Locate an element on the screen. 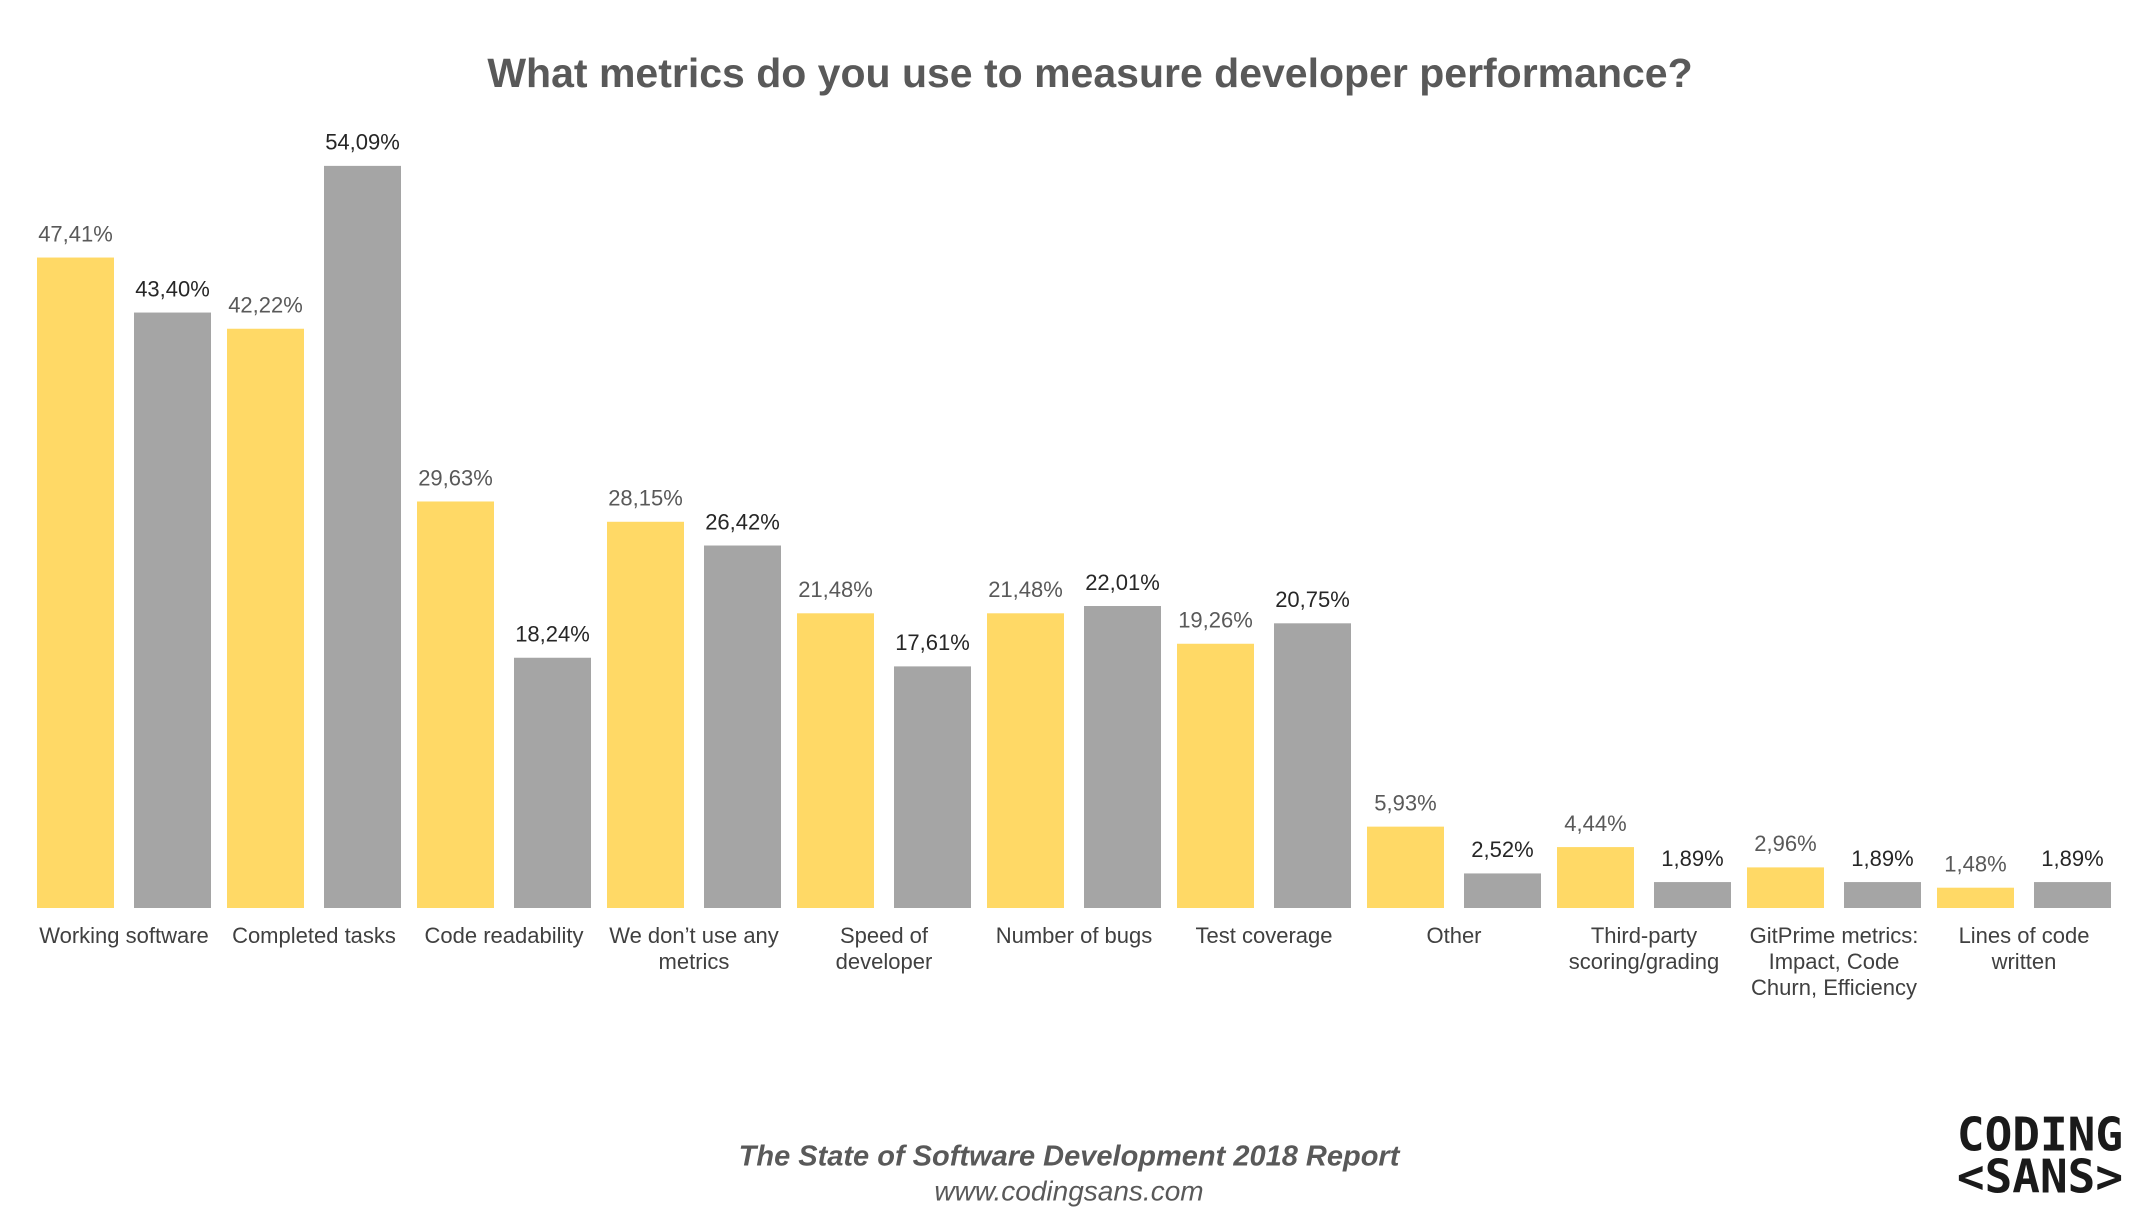 The height and width of the screenshot is (1219, 2152). x-tick-label: We don’t use any metrics is located at coordinates (694, 948).